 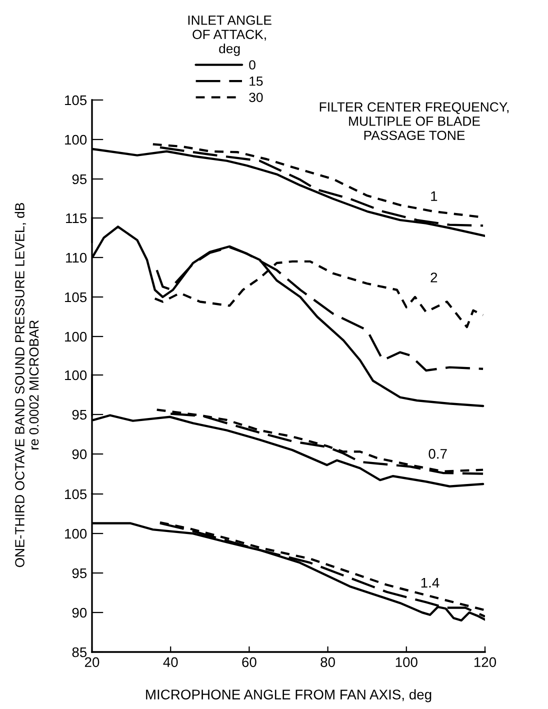 I want to click on y-tick-label: 115, so click(x=76, y=218).